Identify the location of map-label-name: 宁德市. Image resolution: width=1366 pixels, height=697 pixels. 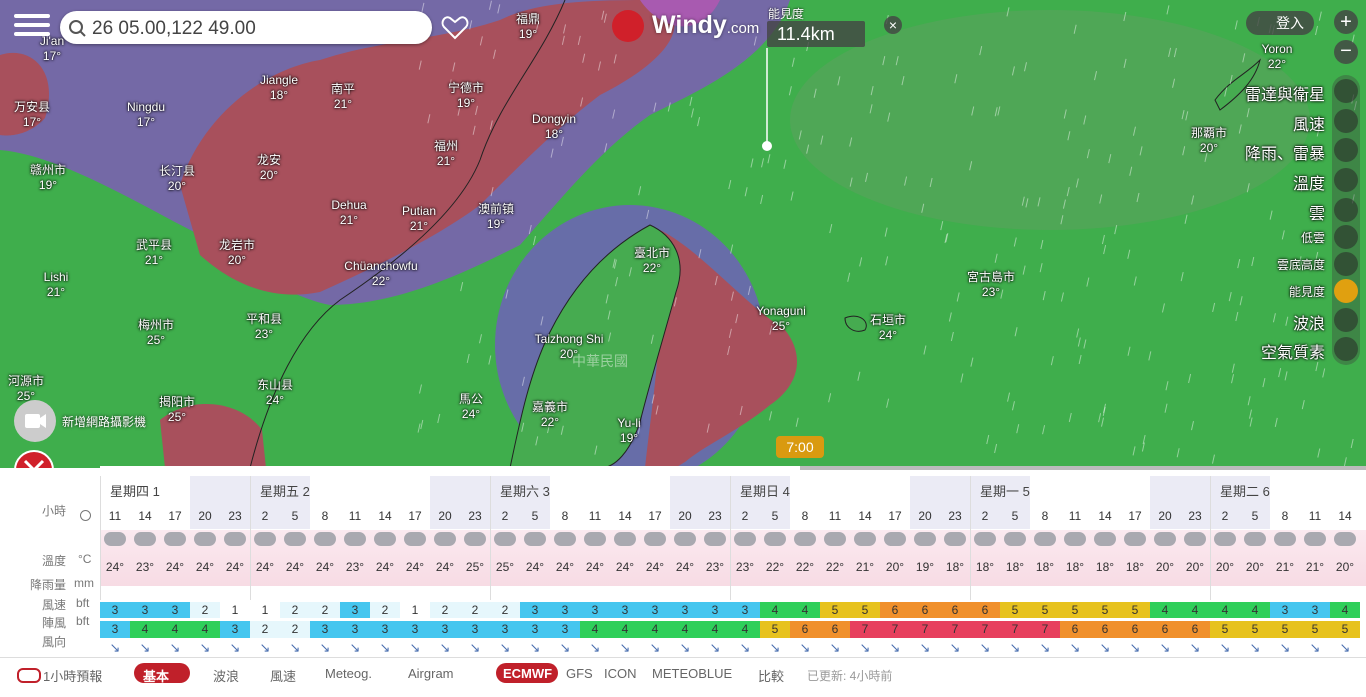
(466, 88).